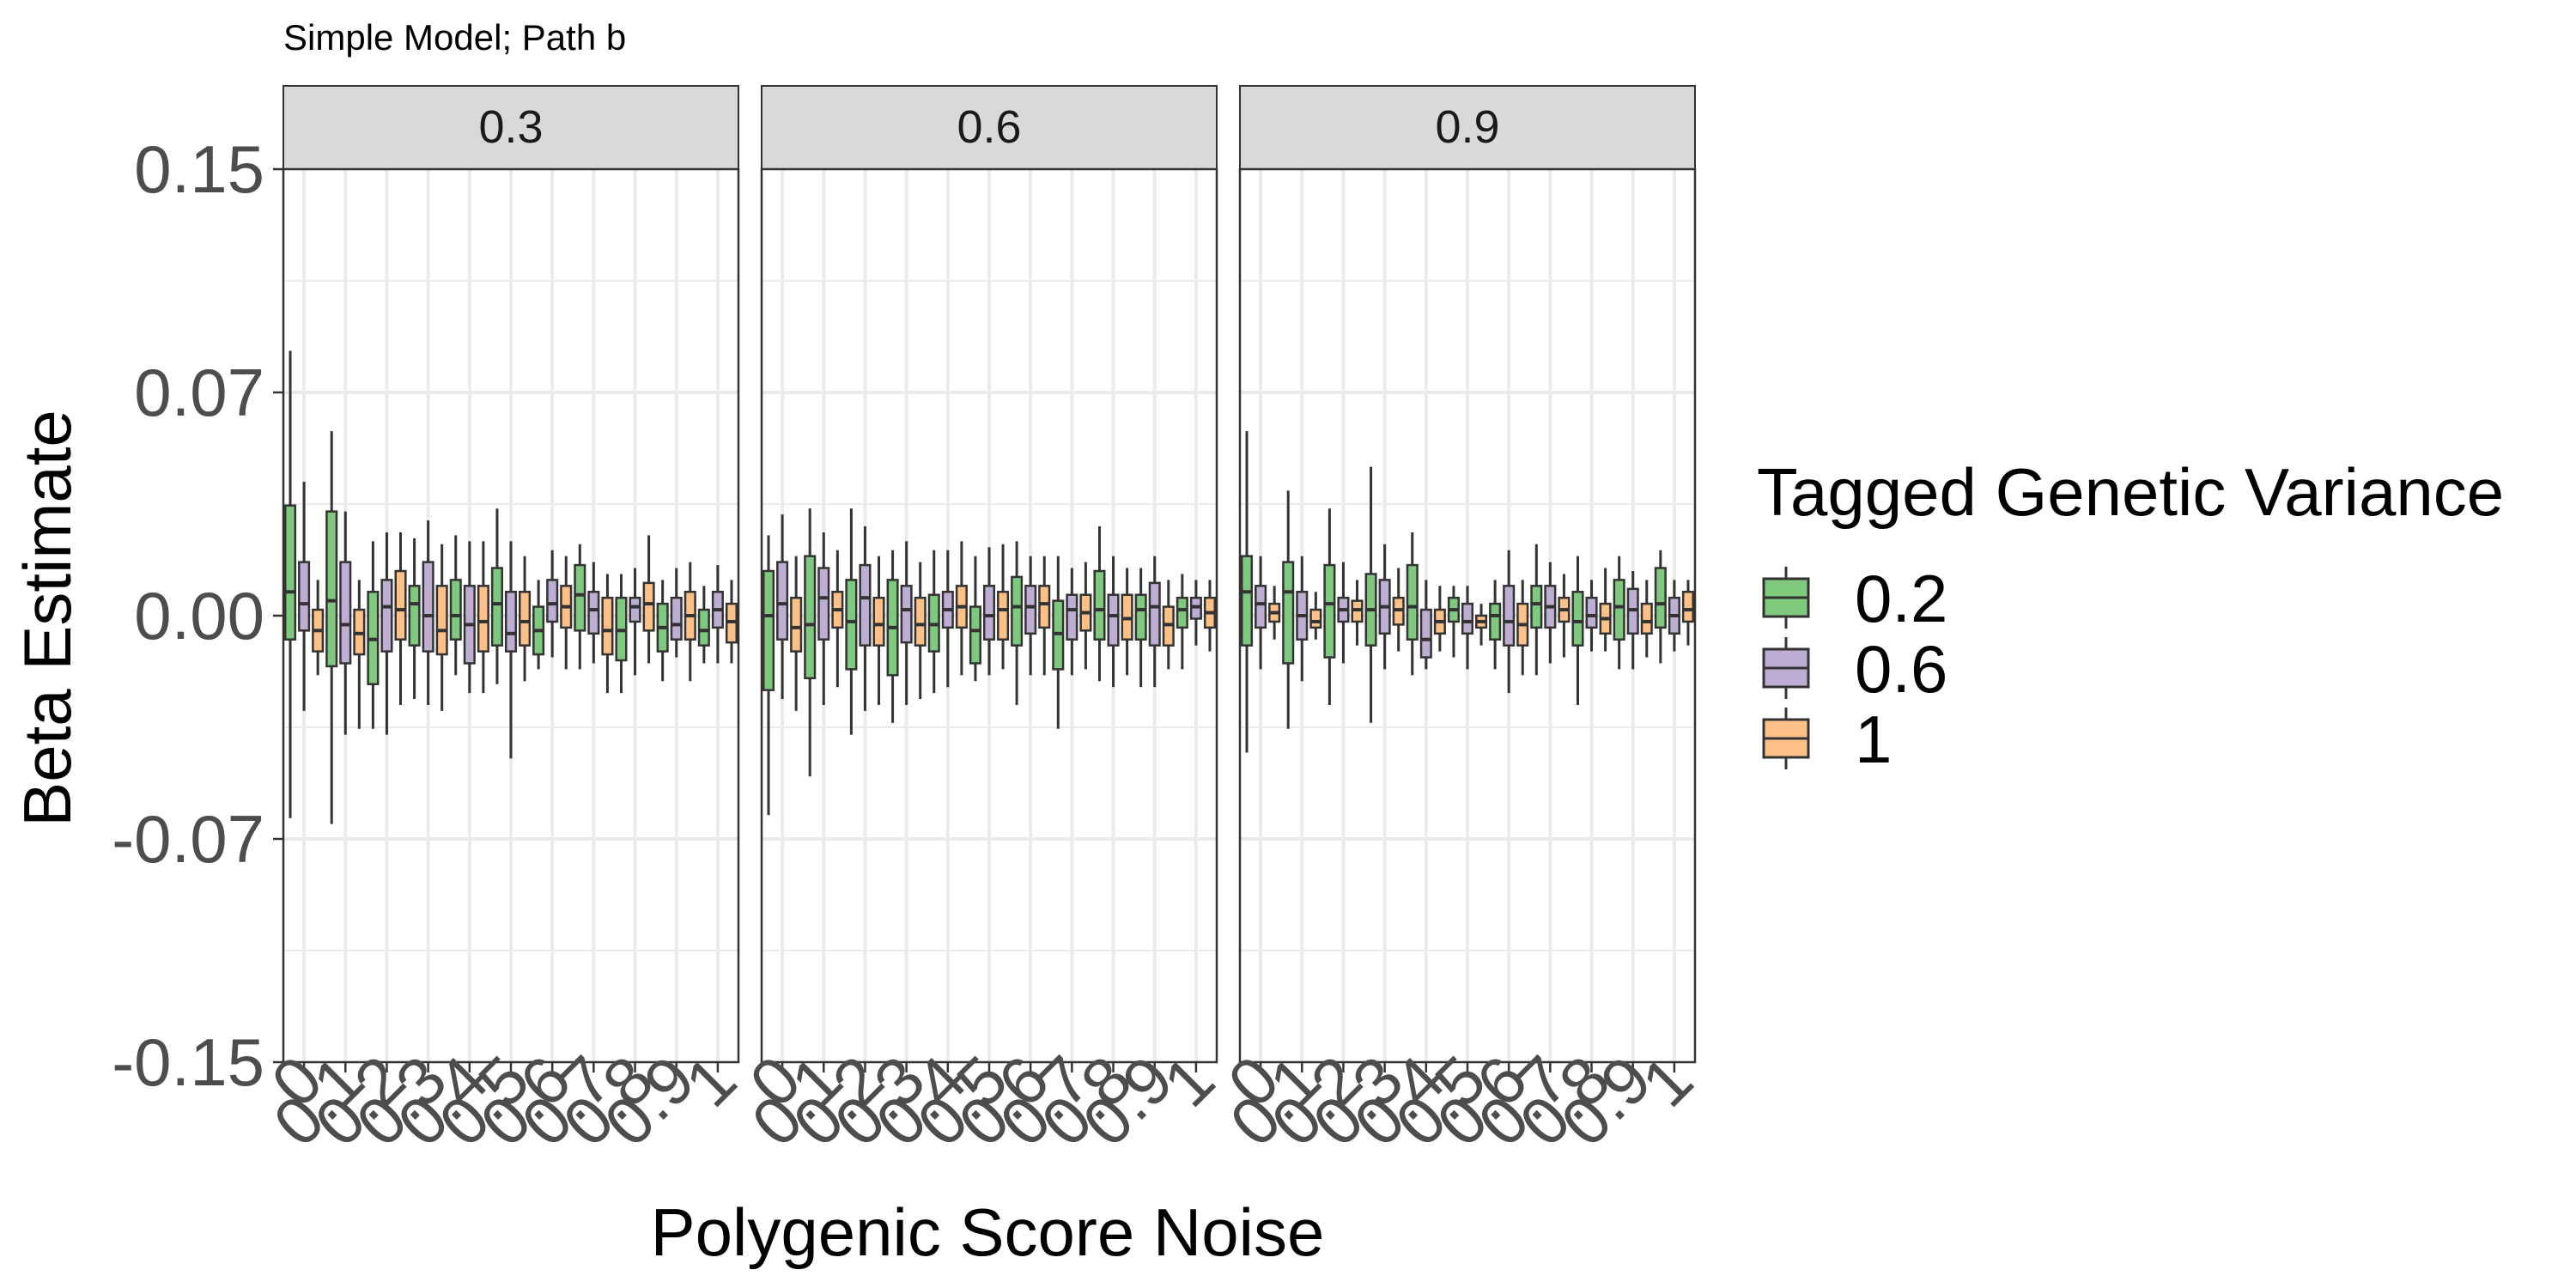  What do you see at coordinates (2130, 616) in the screenshot?
I see `legend: Tagged Genetic Variance 0.20.61` at bounding box center [2130, 616].